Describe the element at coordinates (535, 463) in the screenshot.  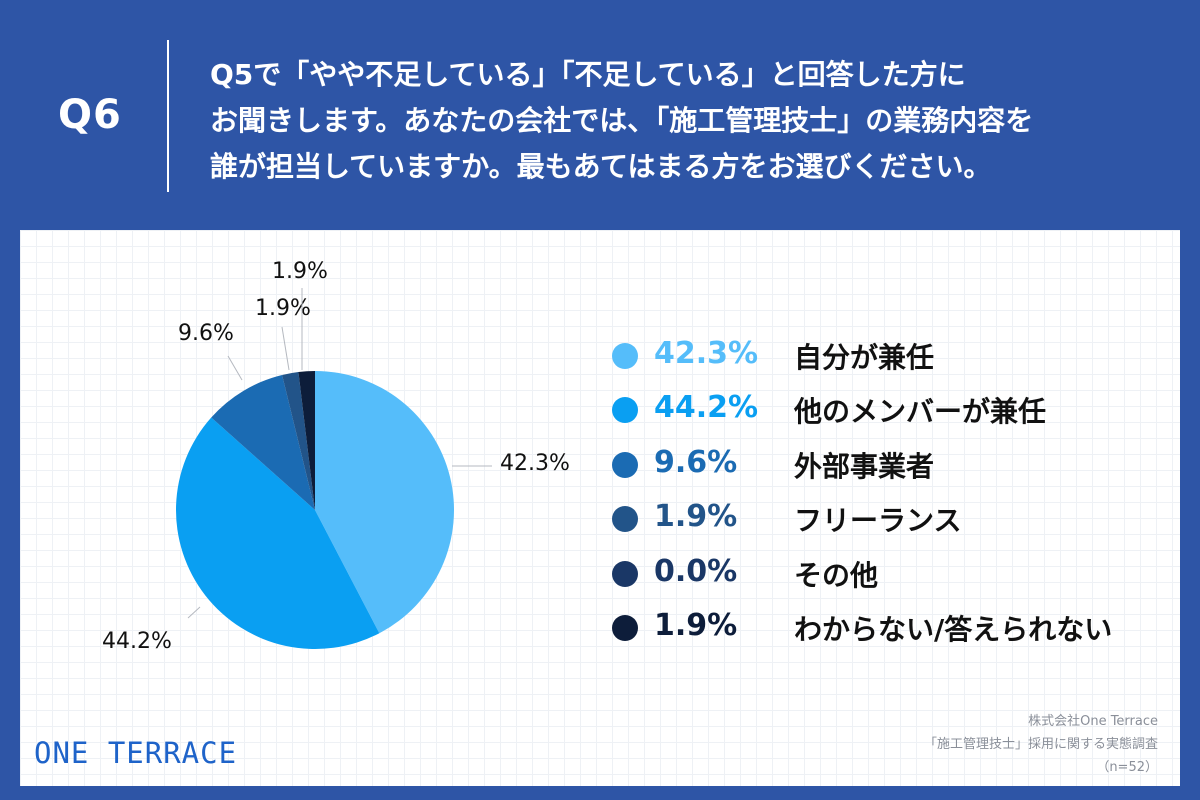
I see `slice-value-label: 42.3%` at that location.